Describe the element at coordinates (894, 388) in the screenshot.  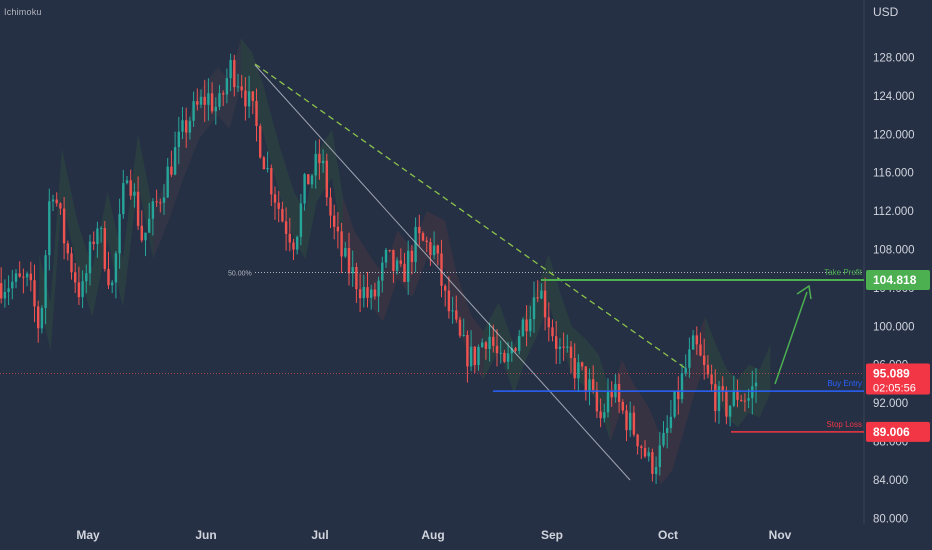
I see `current-price-text: 02:05:56` at that location.